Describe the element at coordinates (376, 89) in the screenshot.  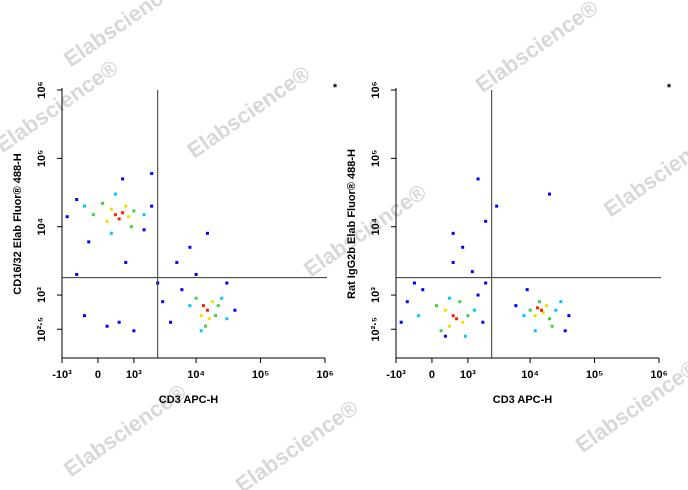
I see `y-tick-label: 10⁶` at that location.